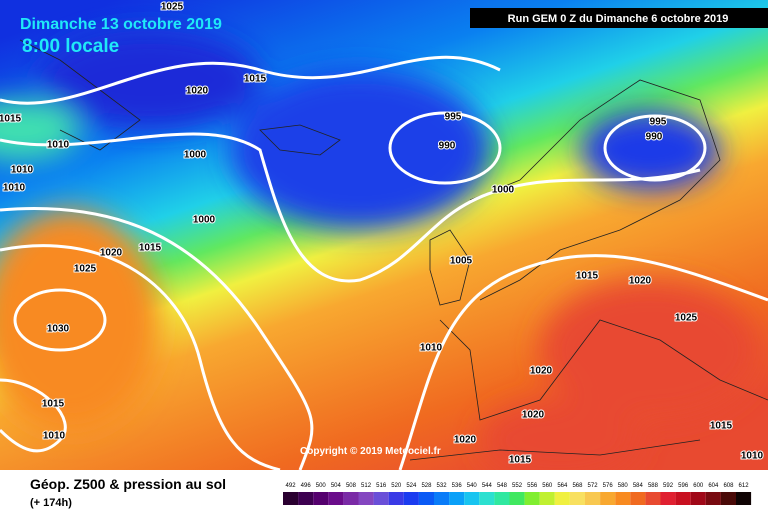 Image resolution: width=768 pixels, height=517 pixels. What do you see at coordinates (461, 261) in the screenshot?
I see `isobar-label: 1005` at bounding box center [461, 261].